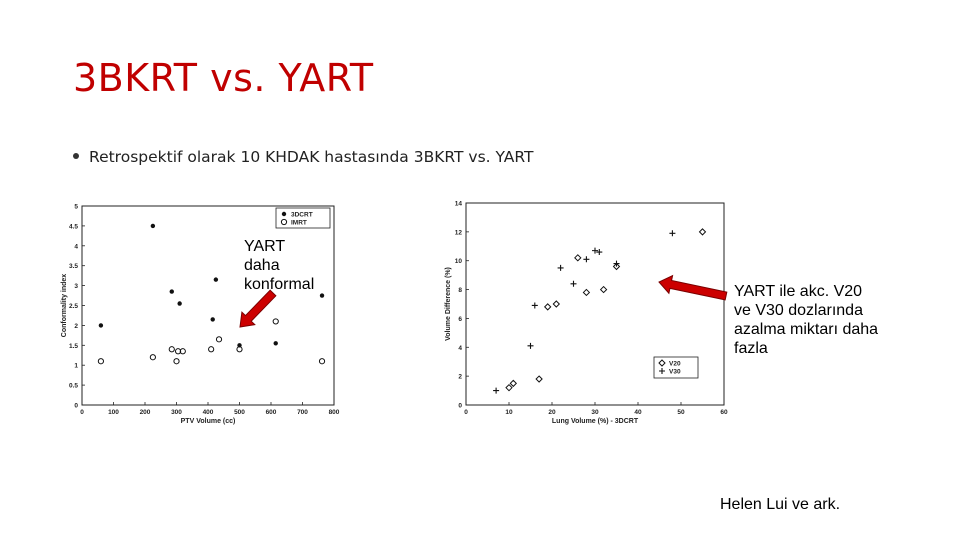  What do you see at coordinates (262, 265) in the screenshot?
I see `annotation-left-line: daha` at bounding box center [262, 265].